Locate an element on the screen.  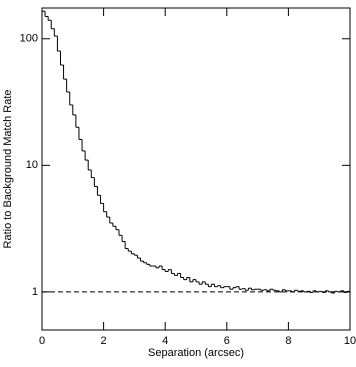
y-tick-label: 100 is located at coordinates (29, 39).